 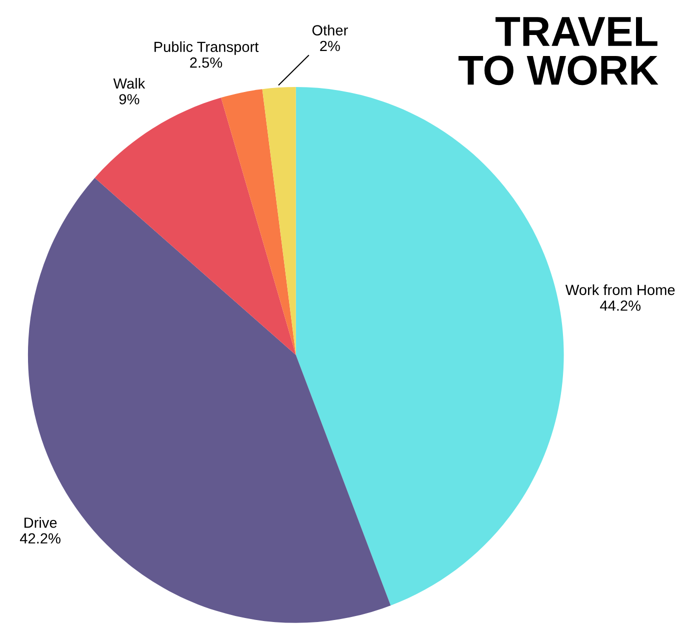 What do you see at coordinates (330, 46) in the screenshot?
I see `data-label: 2%` at bounding box center [330, 46].